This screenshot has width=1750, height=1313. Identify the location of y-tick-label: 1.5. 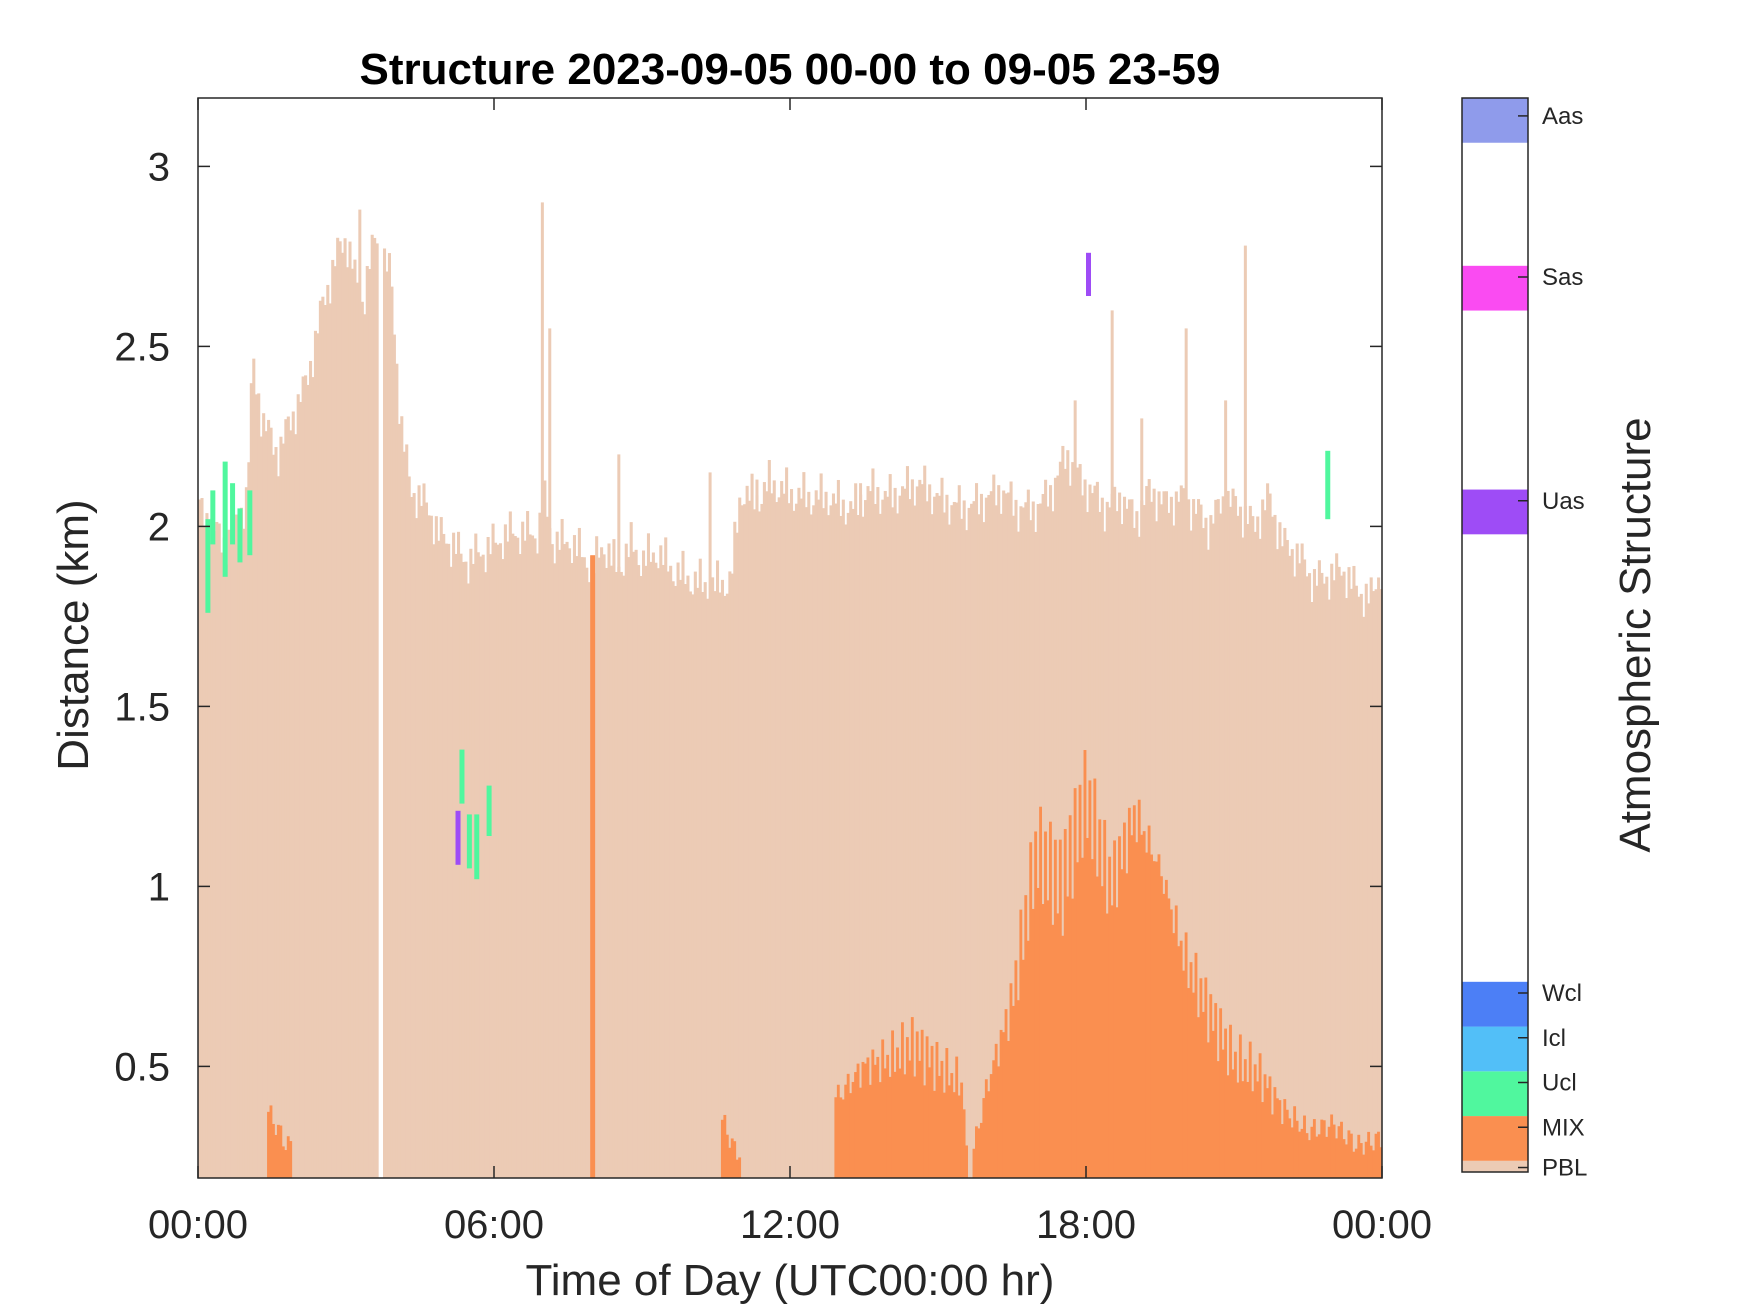
(142, 707).